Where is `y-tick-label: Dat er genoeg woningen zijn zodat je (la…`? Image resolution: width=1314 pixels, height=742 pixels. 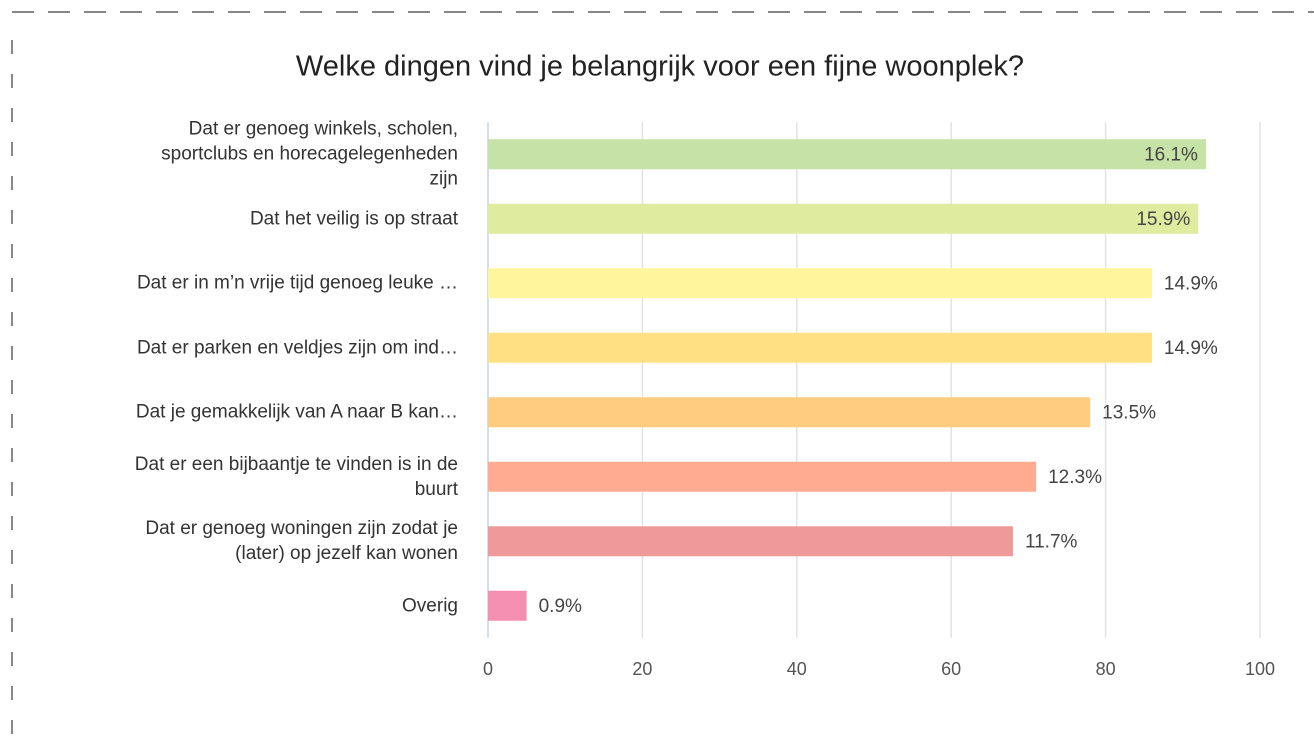 y-tick-label: Dat er genoeg woningen zijn zodat je (la… is located at coordinates (301, 541).